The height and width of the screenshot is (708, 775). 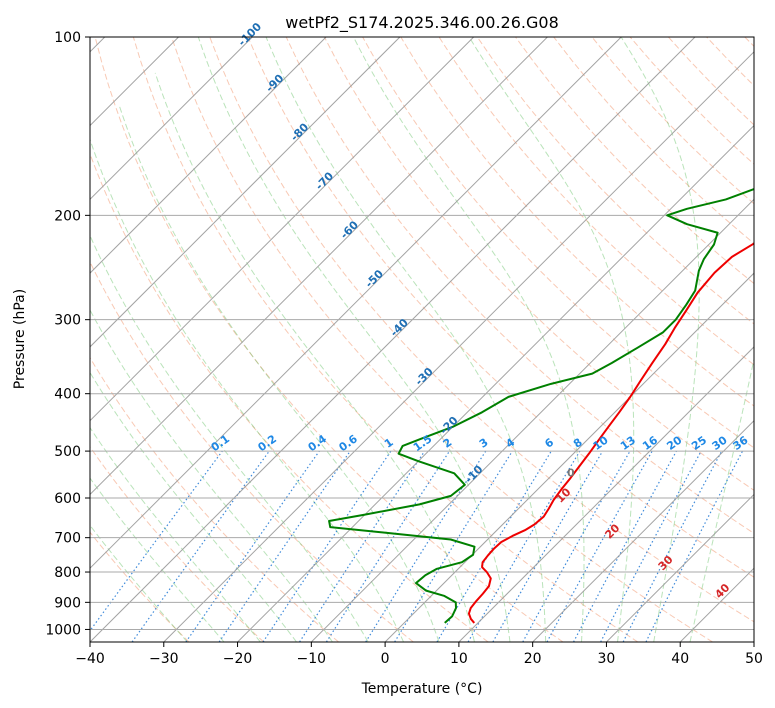 I want to click on x-tick-label: 30, so click(x=607, y=659).